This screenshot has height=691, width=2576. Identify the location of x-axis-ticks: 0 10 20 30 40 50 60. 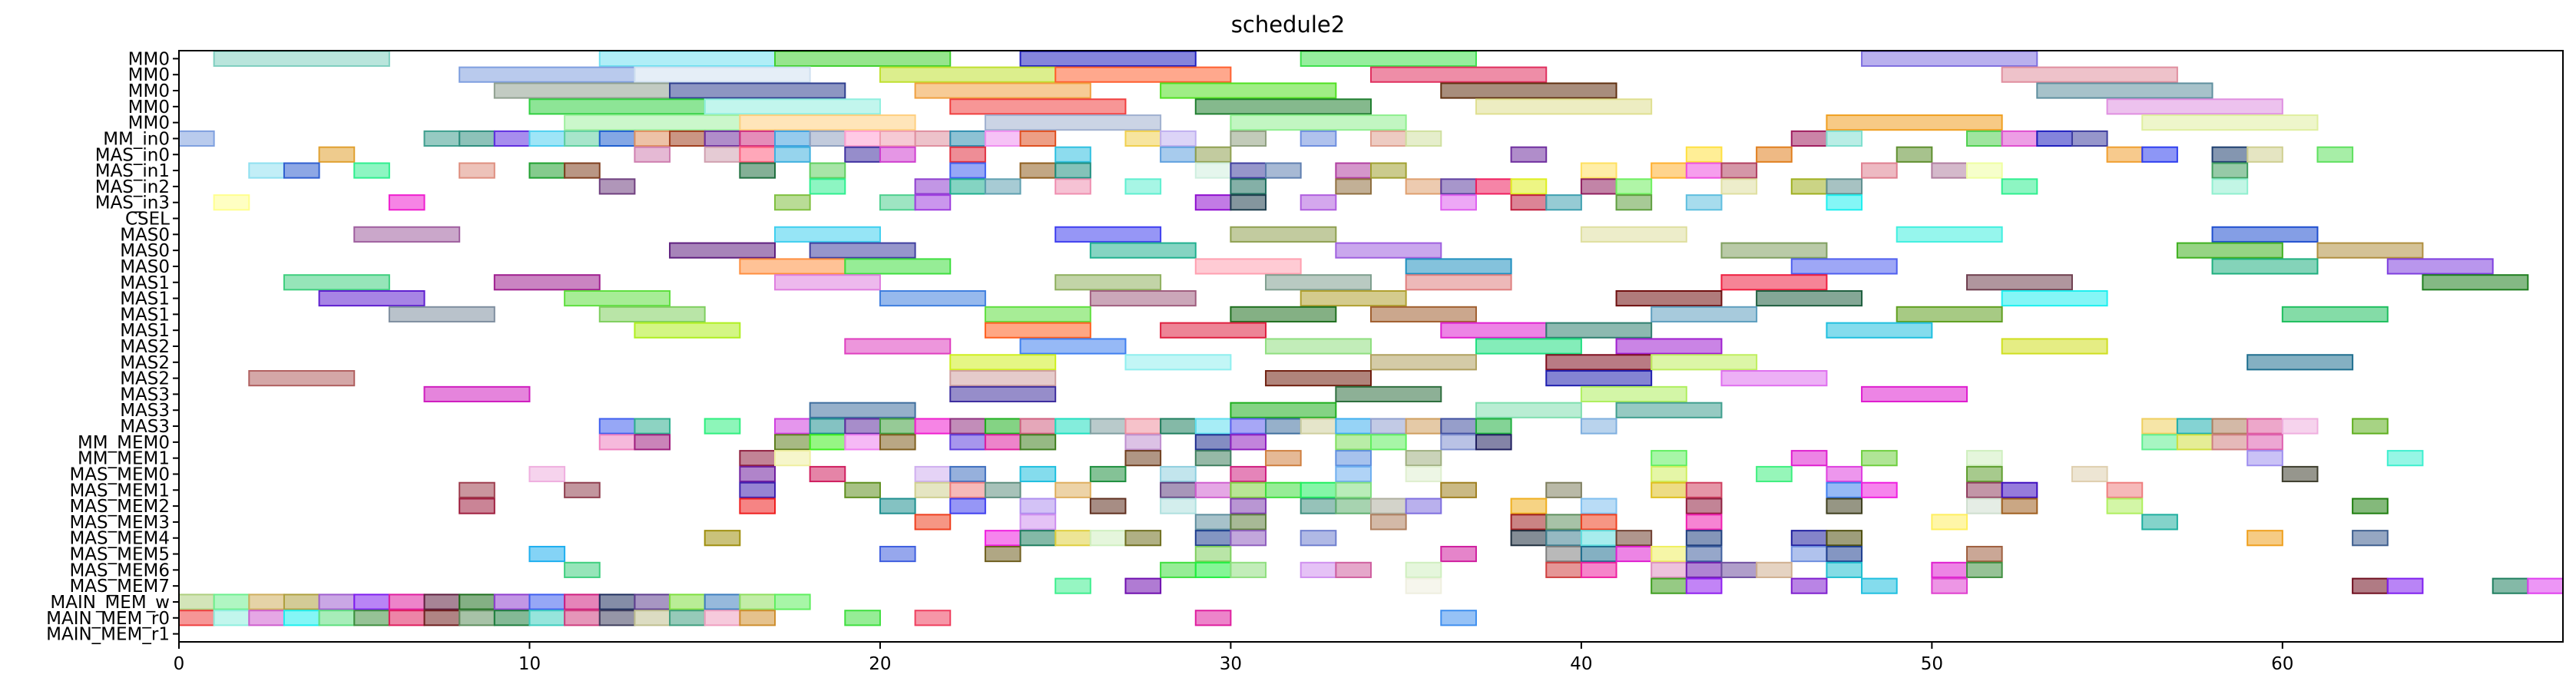
(1233, 658).